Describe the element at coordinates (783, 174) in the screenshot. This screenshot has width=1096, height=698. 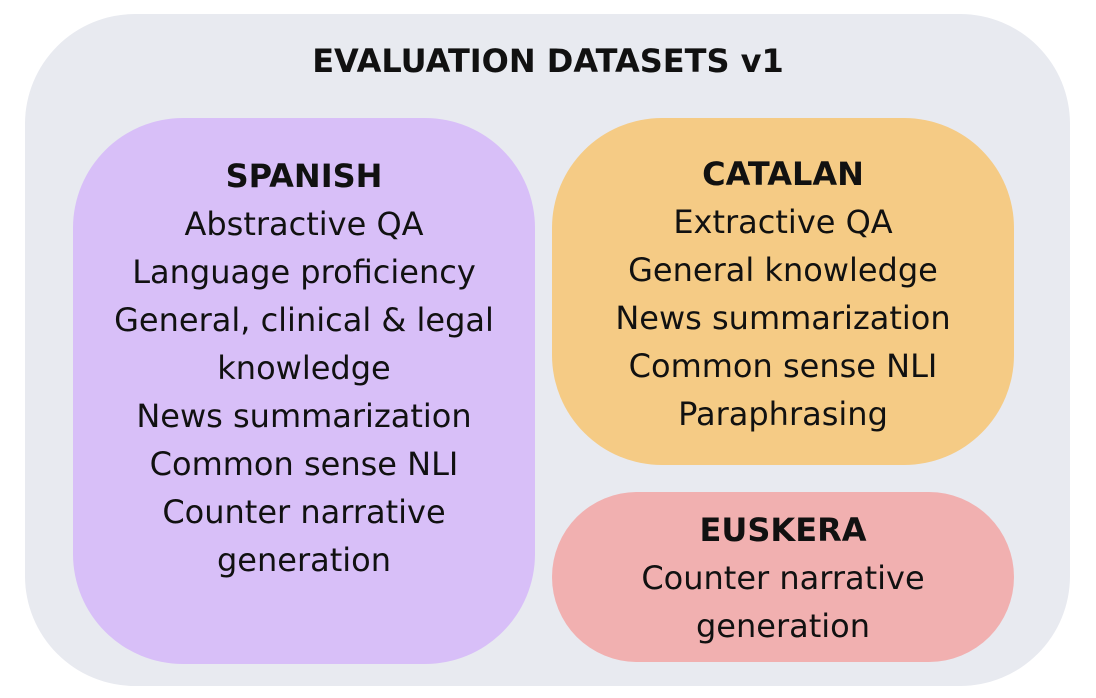
I see `group-title: CATALAN` at that location.